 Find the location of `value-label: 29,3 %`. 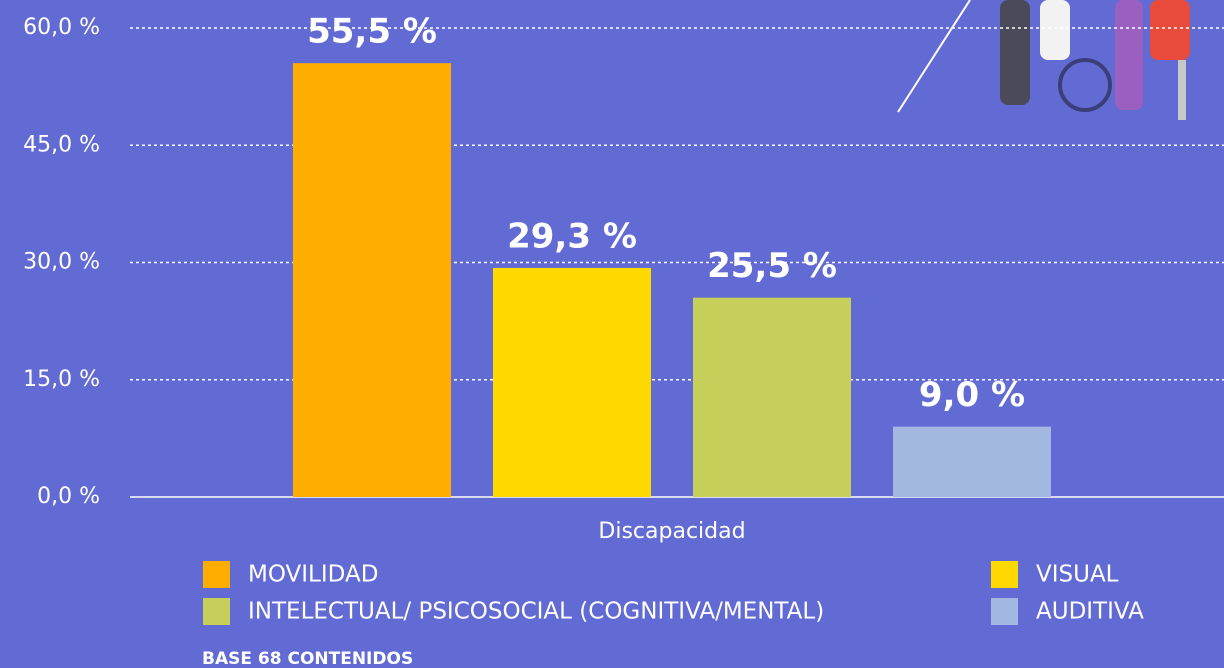

value-label: 29,3 % is located at coordinates (572, 236).